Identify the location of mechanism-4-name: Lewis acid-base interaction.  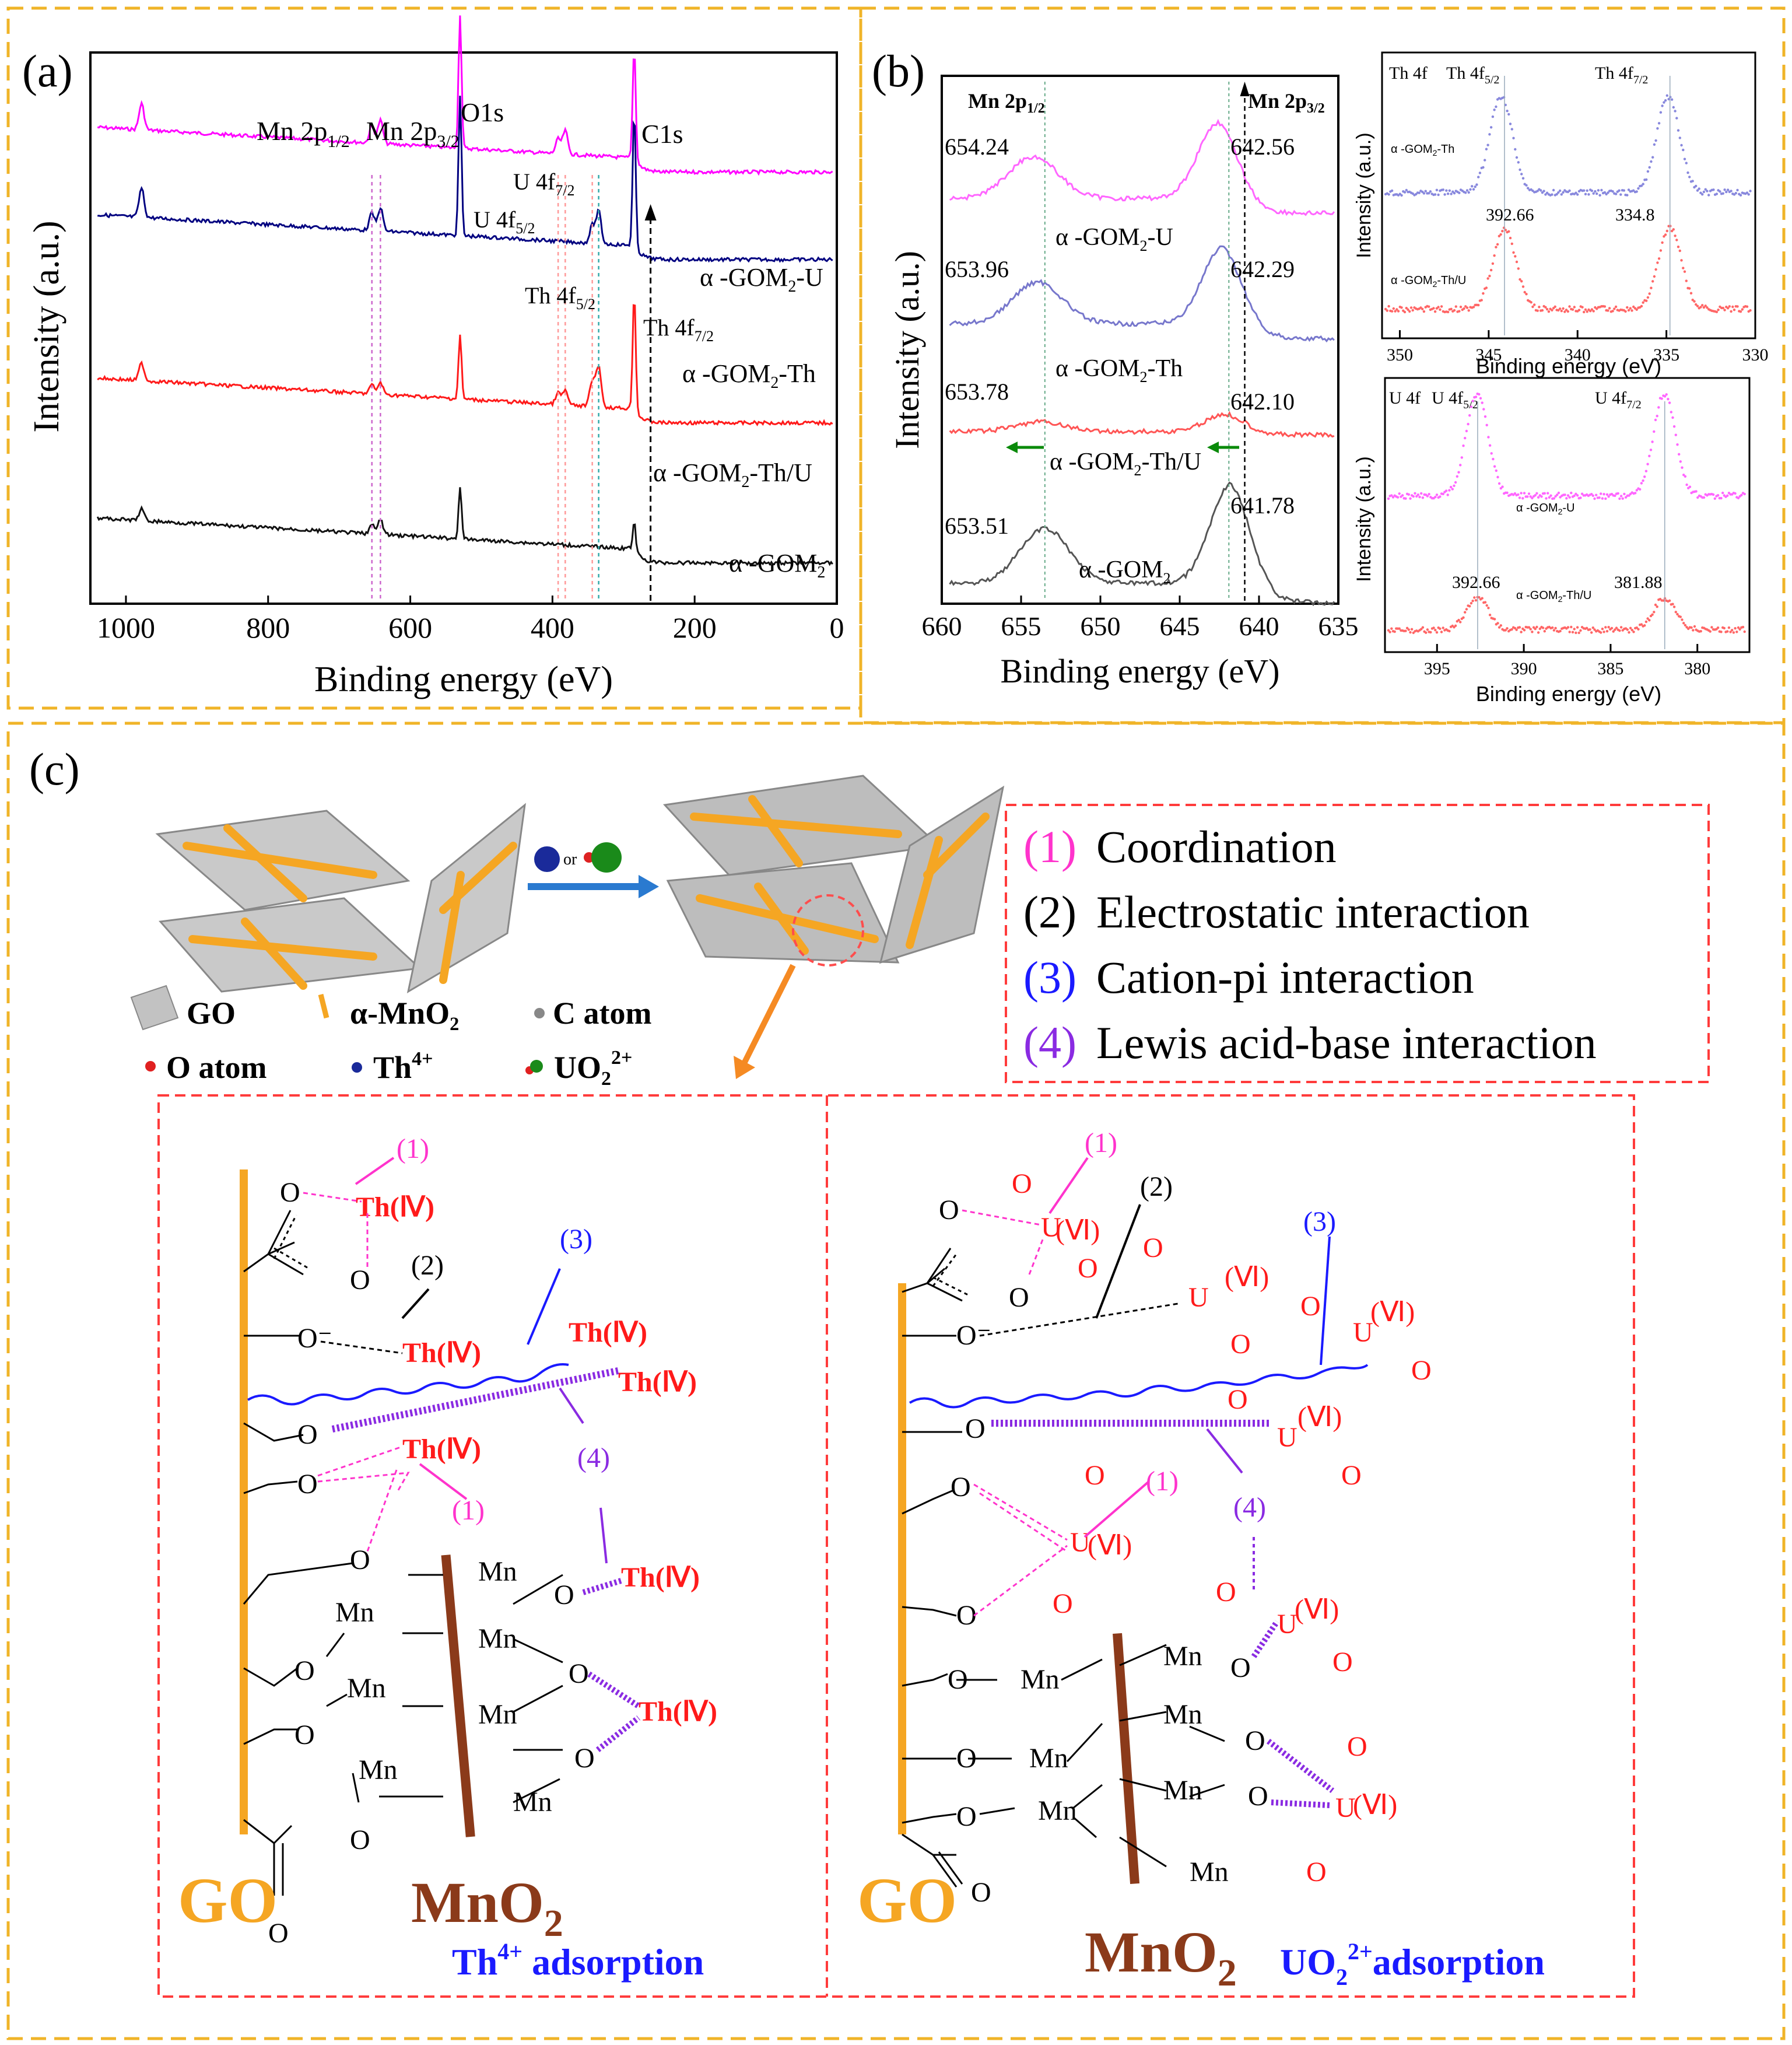
(1346, 1042).